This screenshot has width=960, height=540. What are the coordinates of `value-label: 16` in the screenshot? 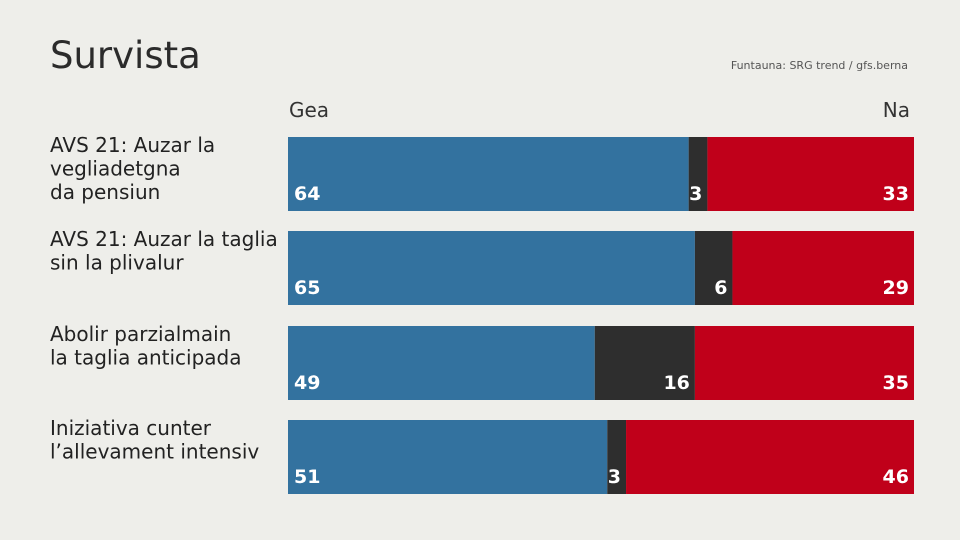 It's located at (676, 383).